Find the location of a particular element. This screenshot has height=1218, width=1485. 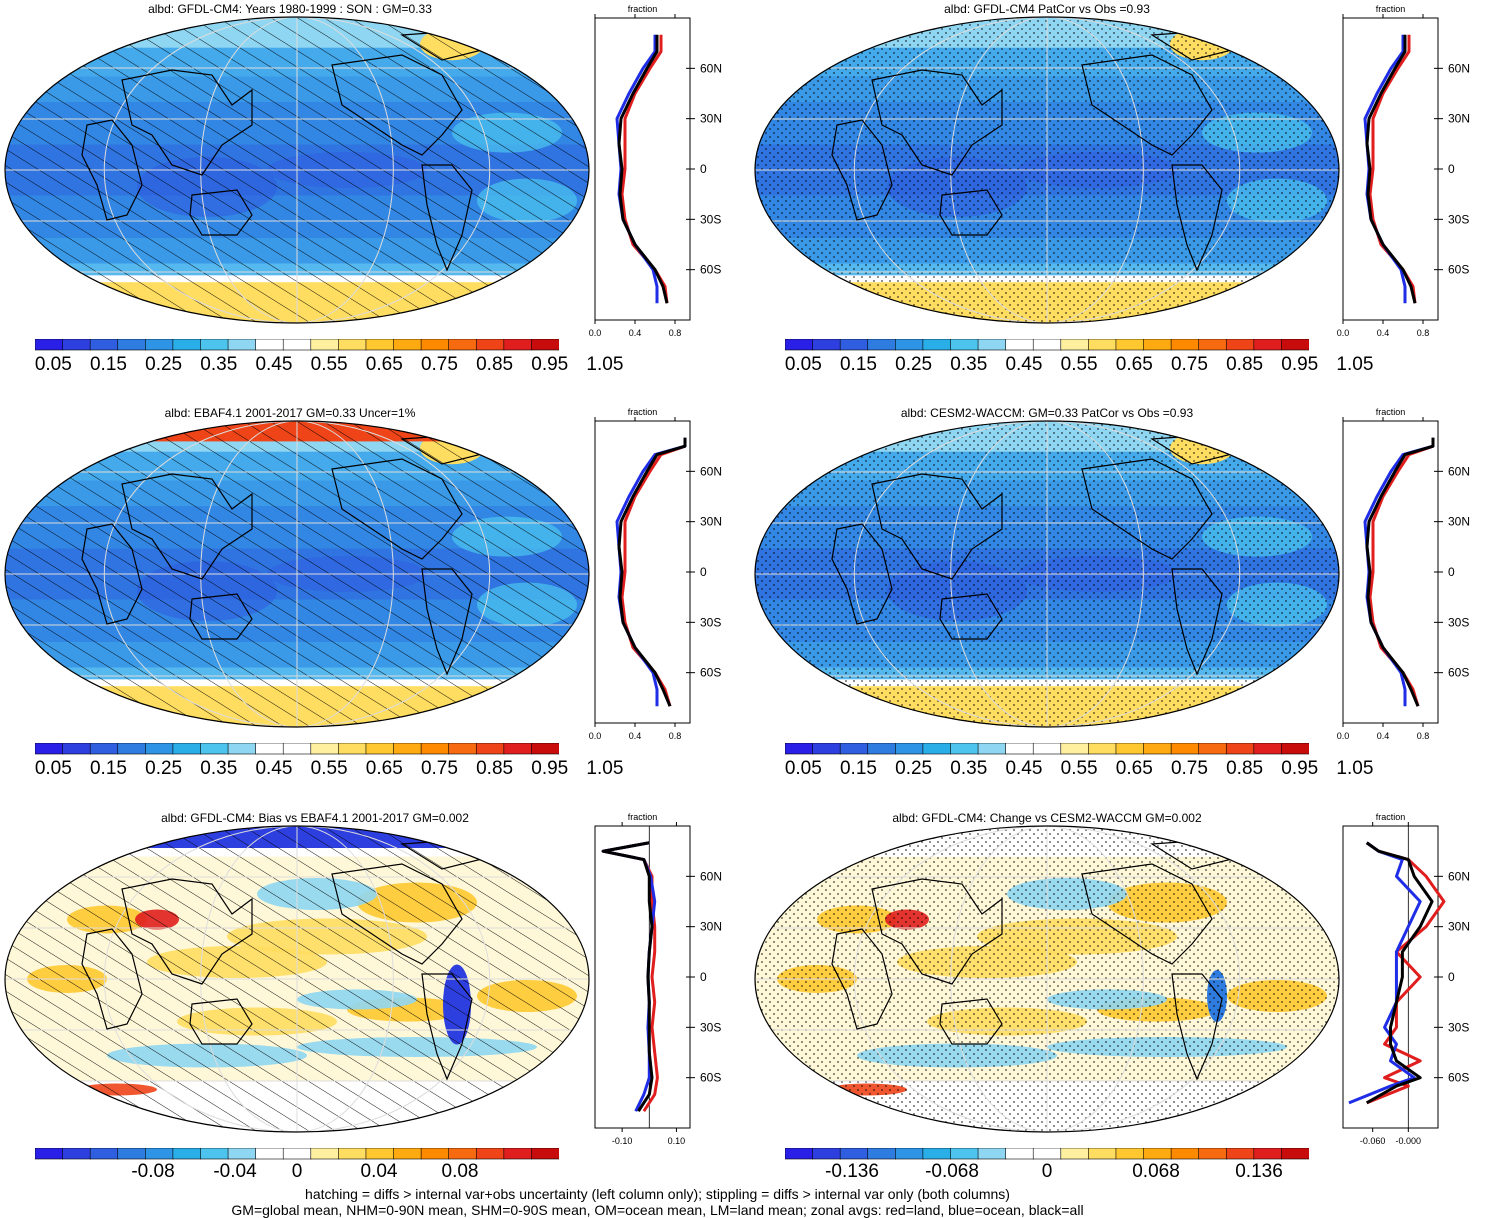

zonal-series-ocean is located at coordinates (1385, 973).